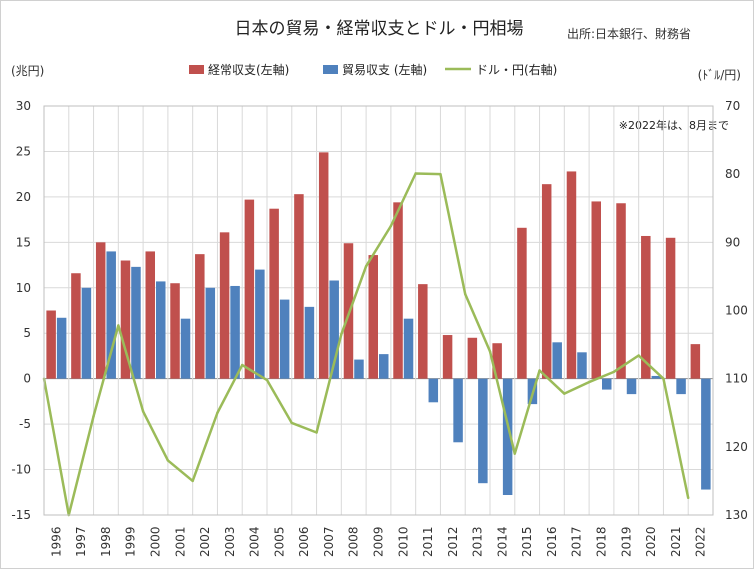 Image resolution: width=754 pixels, height=570 pixels. I want to click on year-label-2018: 2018, so click(602, 541).